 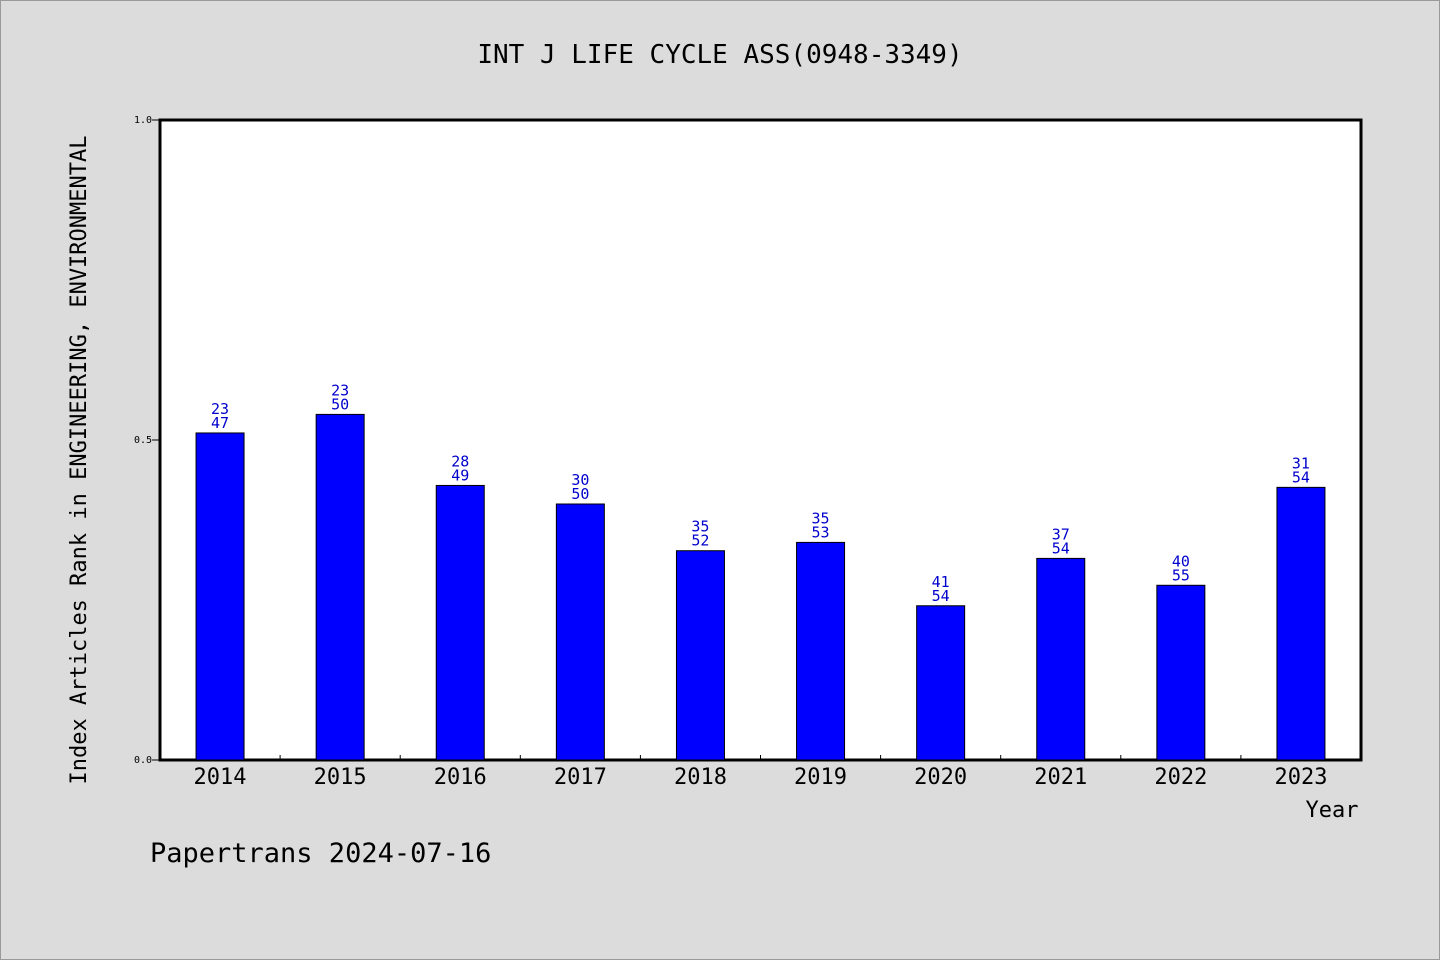 What do you see at coordinates (1181, 561) in the screenshot?
I see `bar-label-top: 40` at bounding box center [1181, 561].